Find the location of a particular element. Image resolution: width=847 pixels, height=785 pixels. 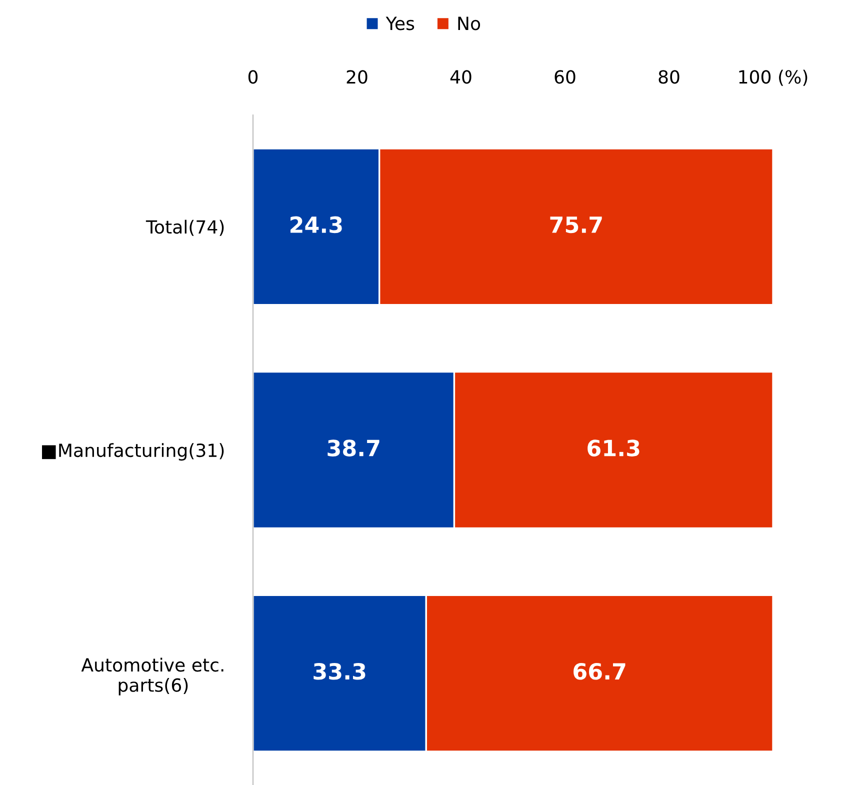

data-label: 24.3 is located at coordinates (316, 225).